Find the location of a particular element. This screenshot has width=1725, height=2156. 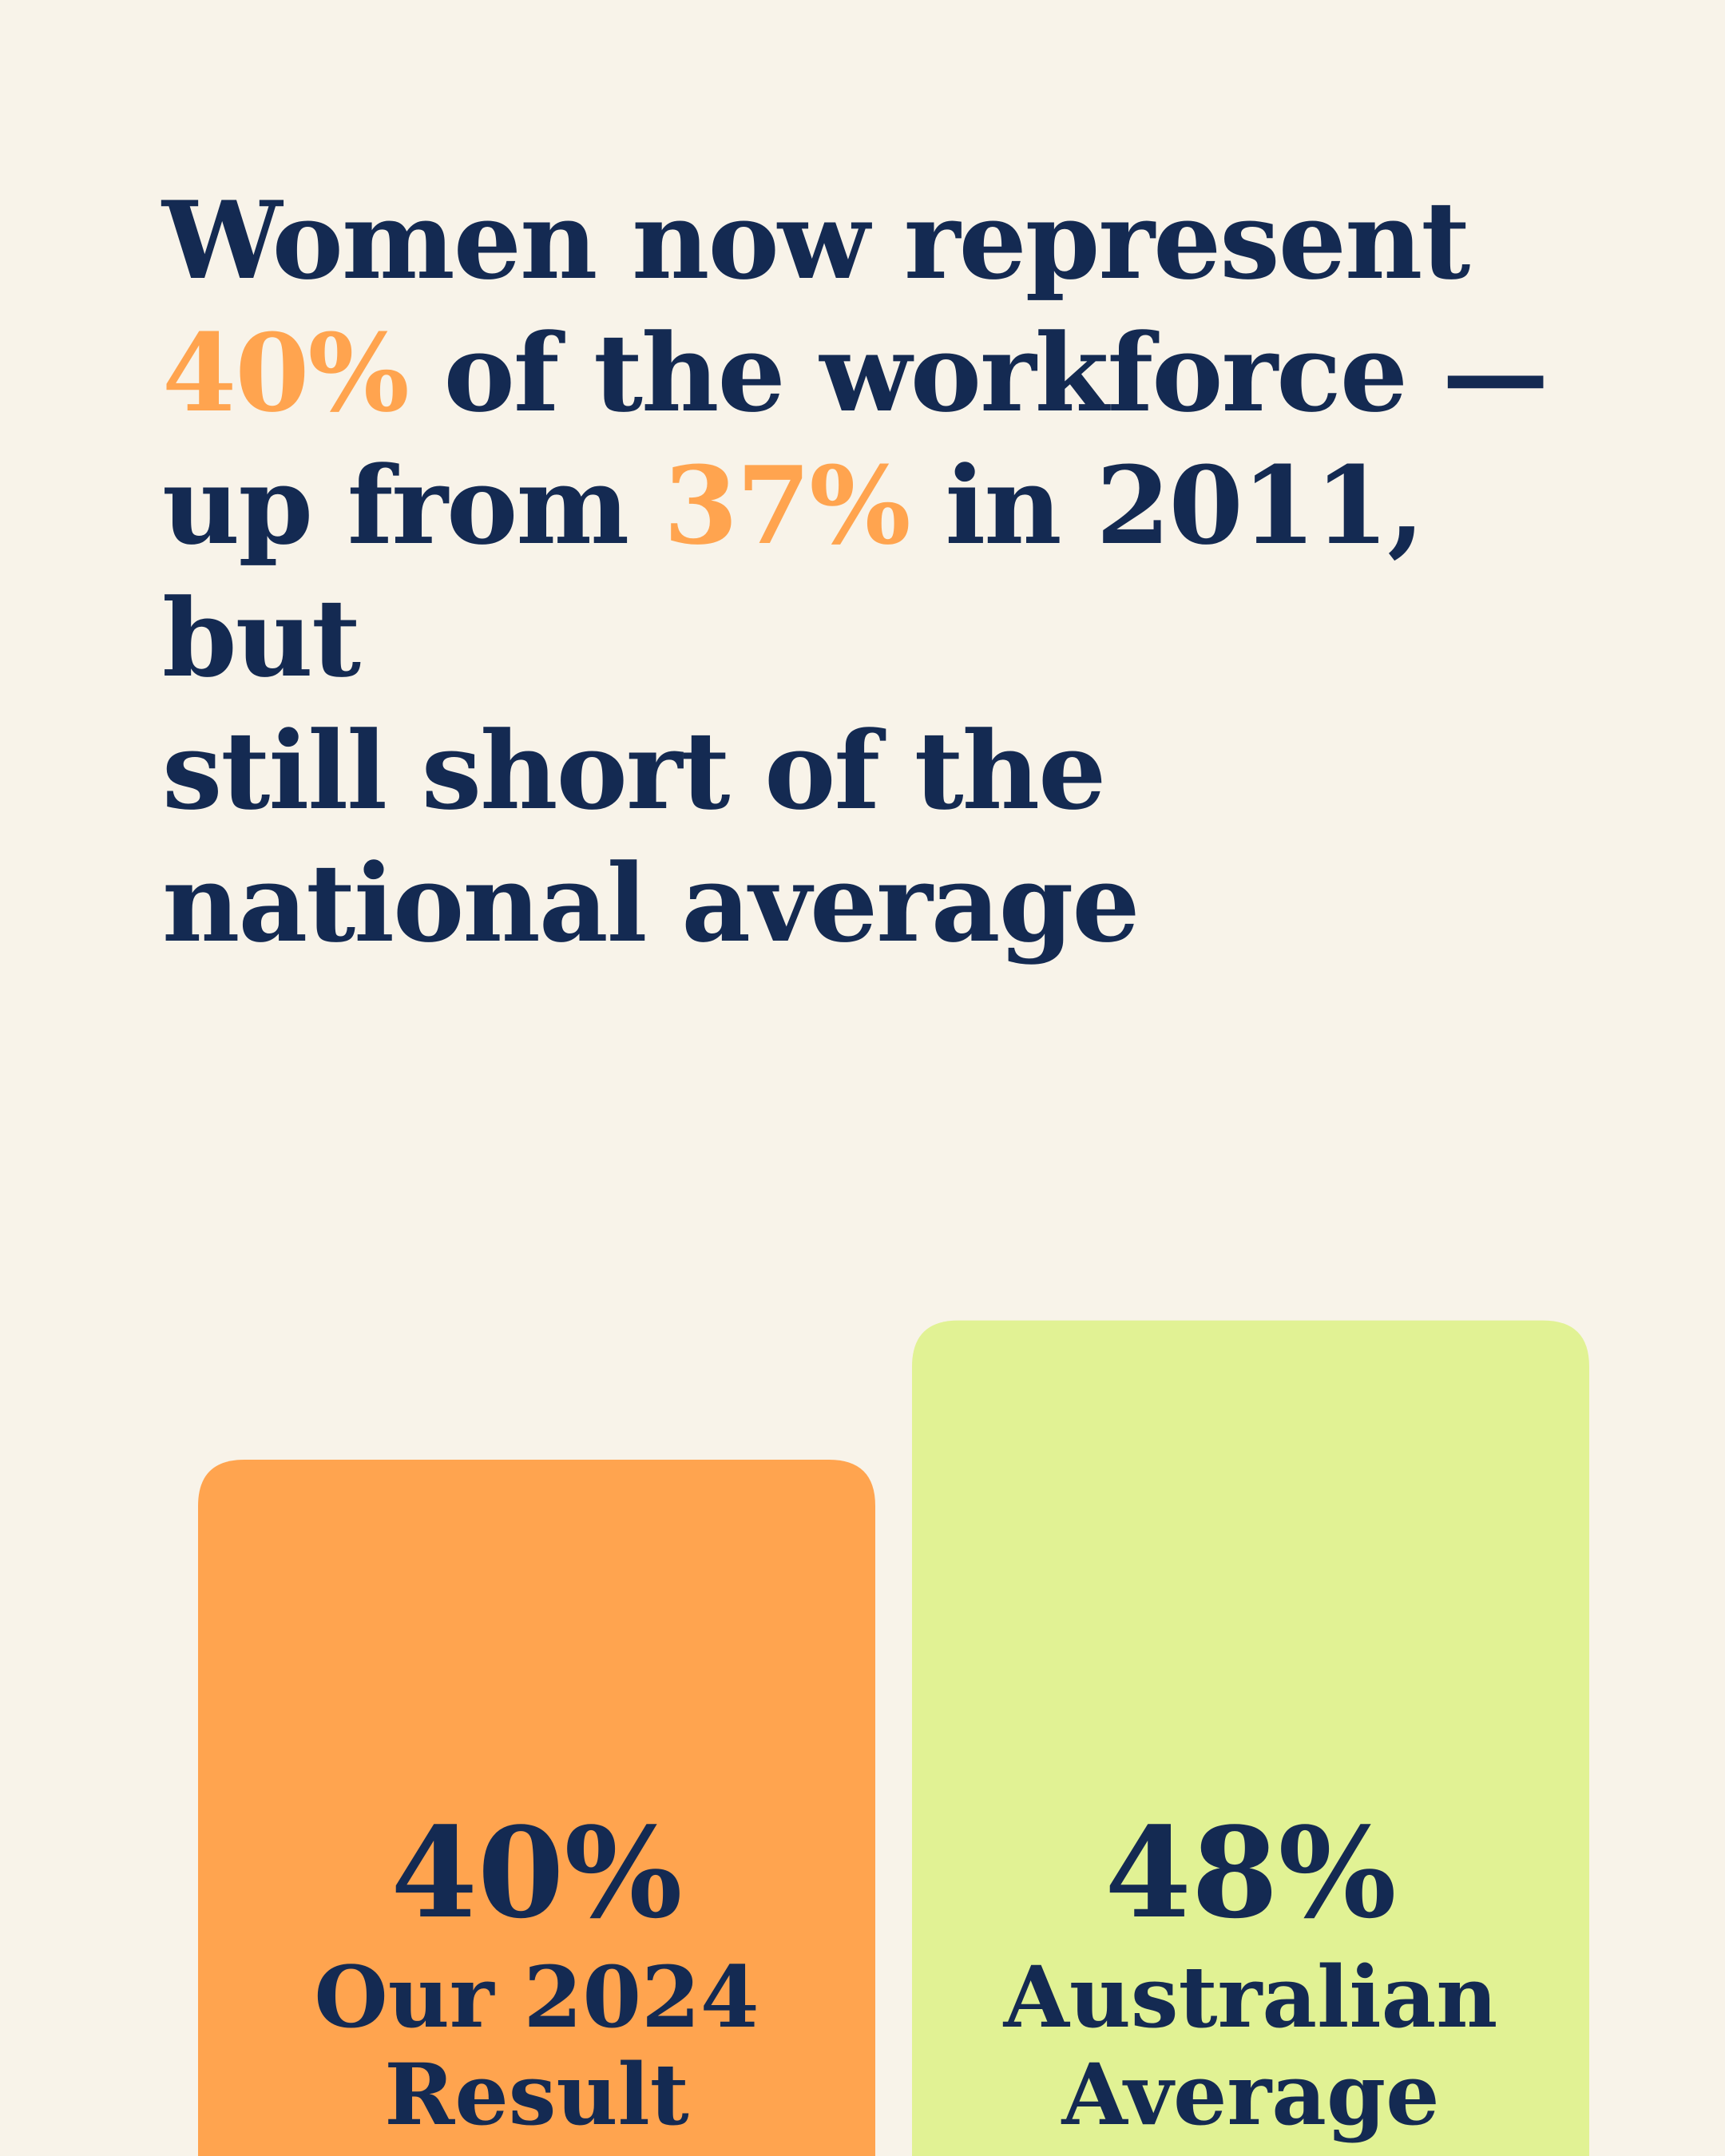

headline-highlight-40: 40% is located at coordinates (286, 373).